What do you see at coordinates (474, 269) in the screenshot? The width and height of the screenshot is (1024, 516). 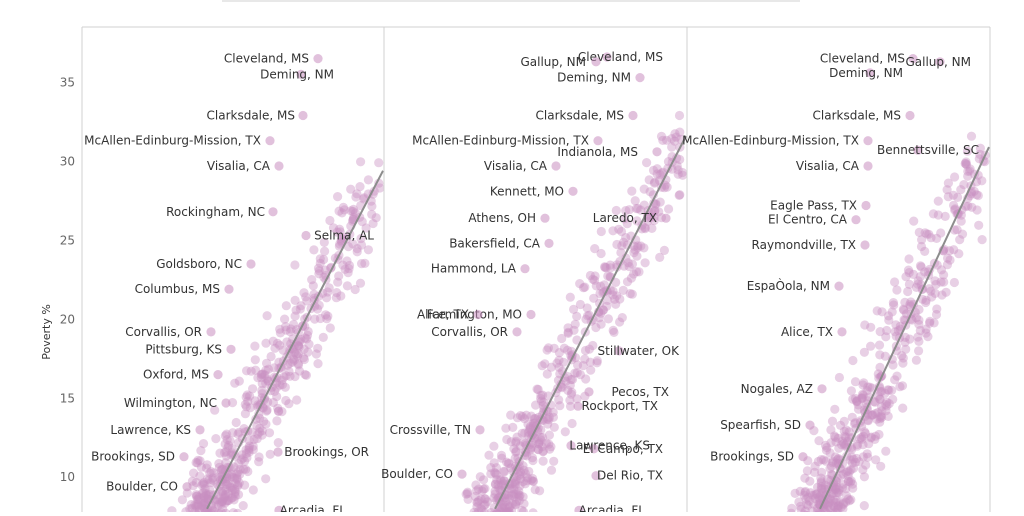 I see `point-label: Hammond, LA` at bounding box center [474, 269].